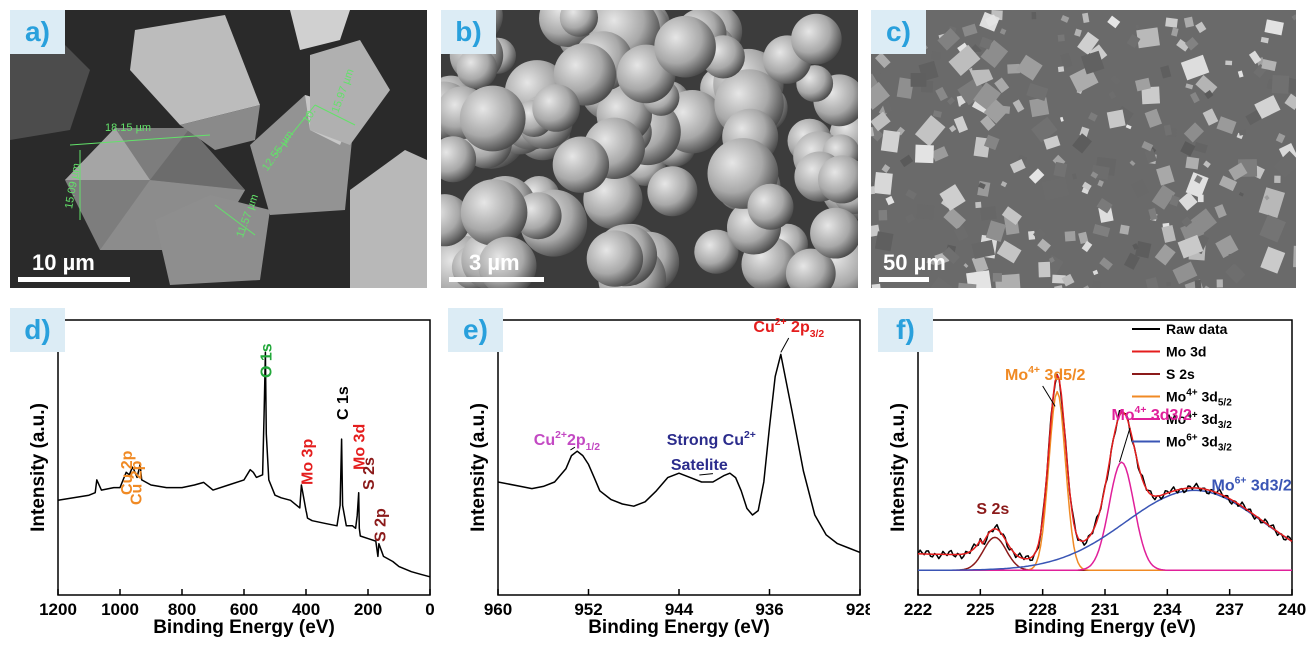  I want to click on sem-image-c: 50 µm c), so click(1083, 149).